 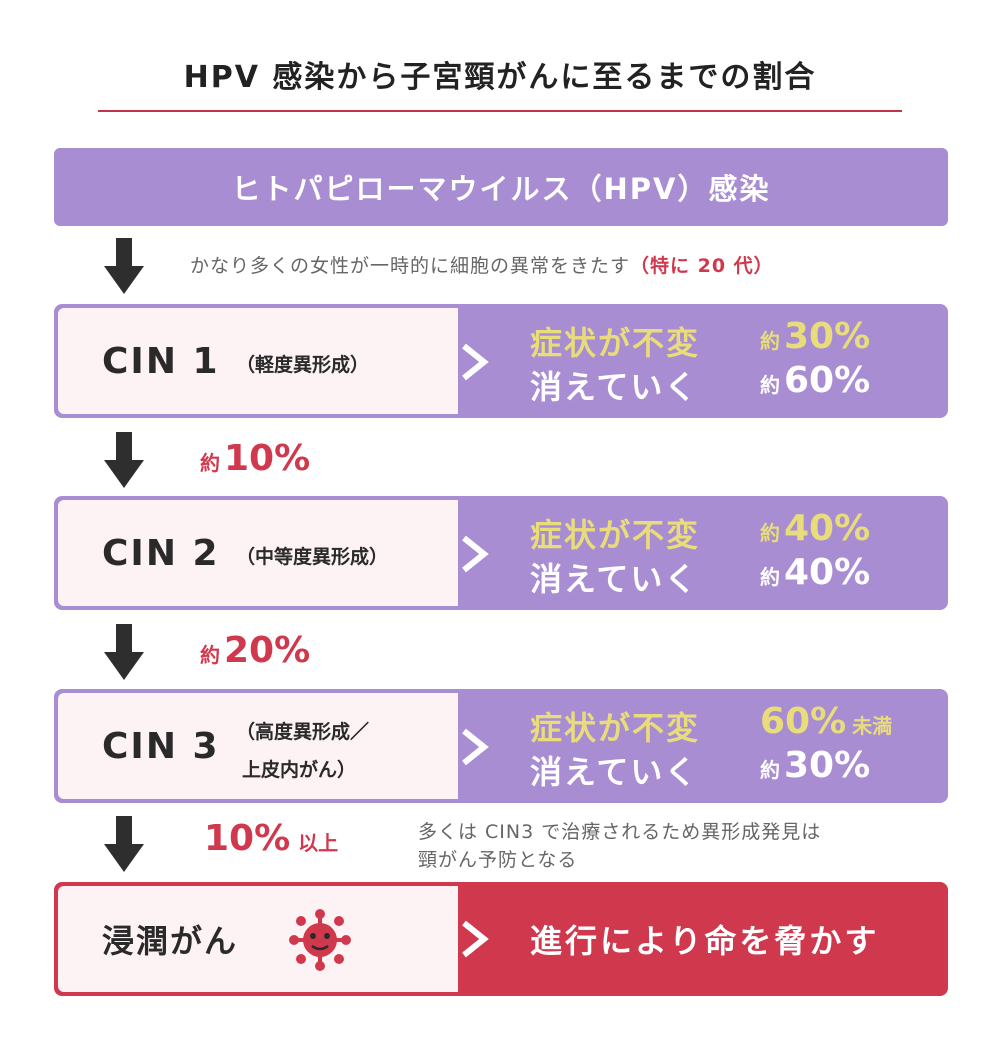 I want to click on infection-note-highlight: （特に 20 代）, so click(x=702, y=266).